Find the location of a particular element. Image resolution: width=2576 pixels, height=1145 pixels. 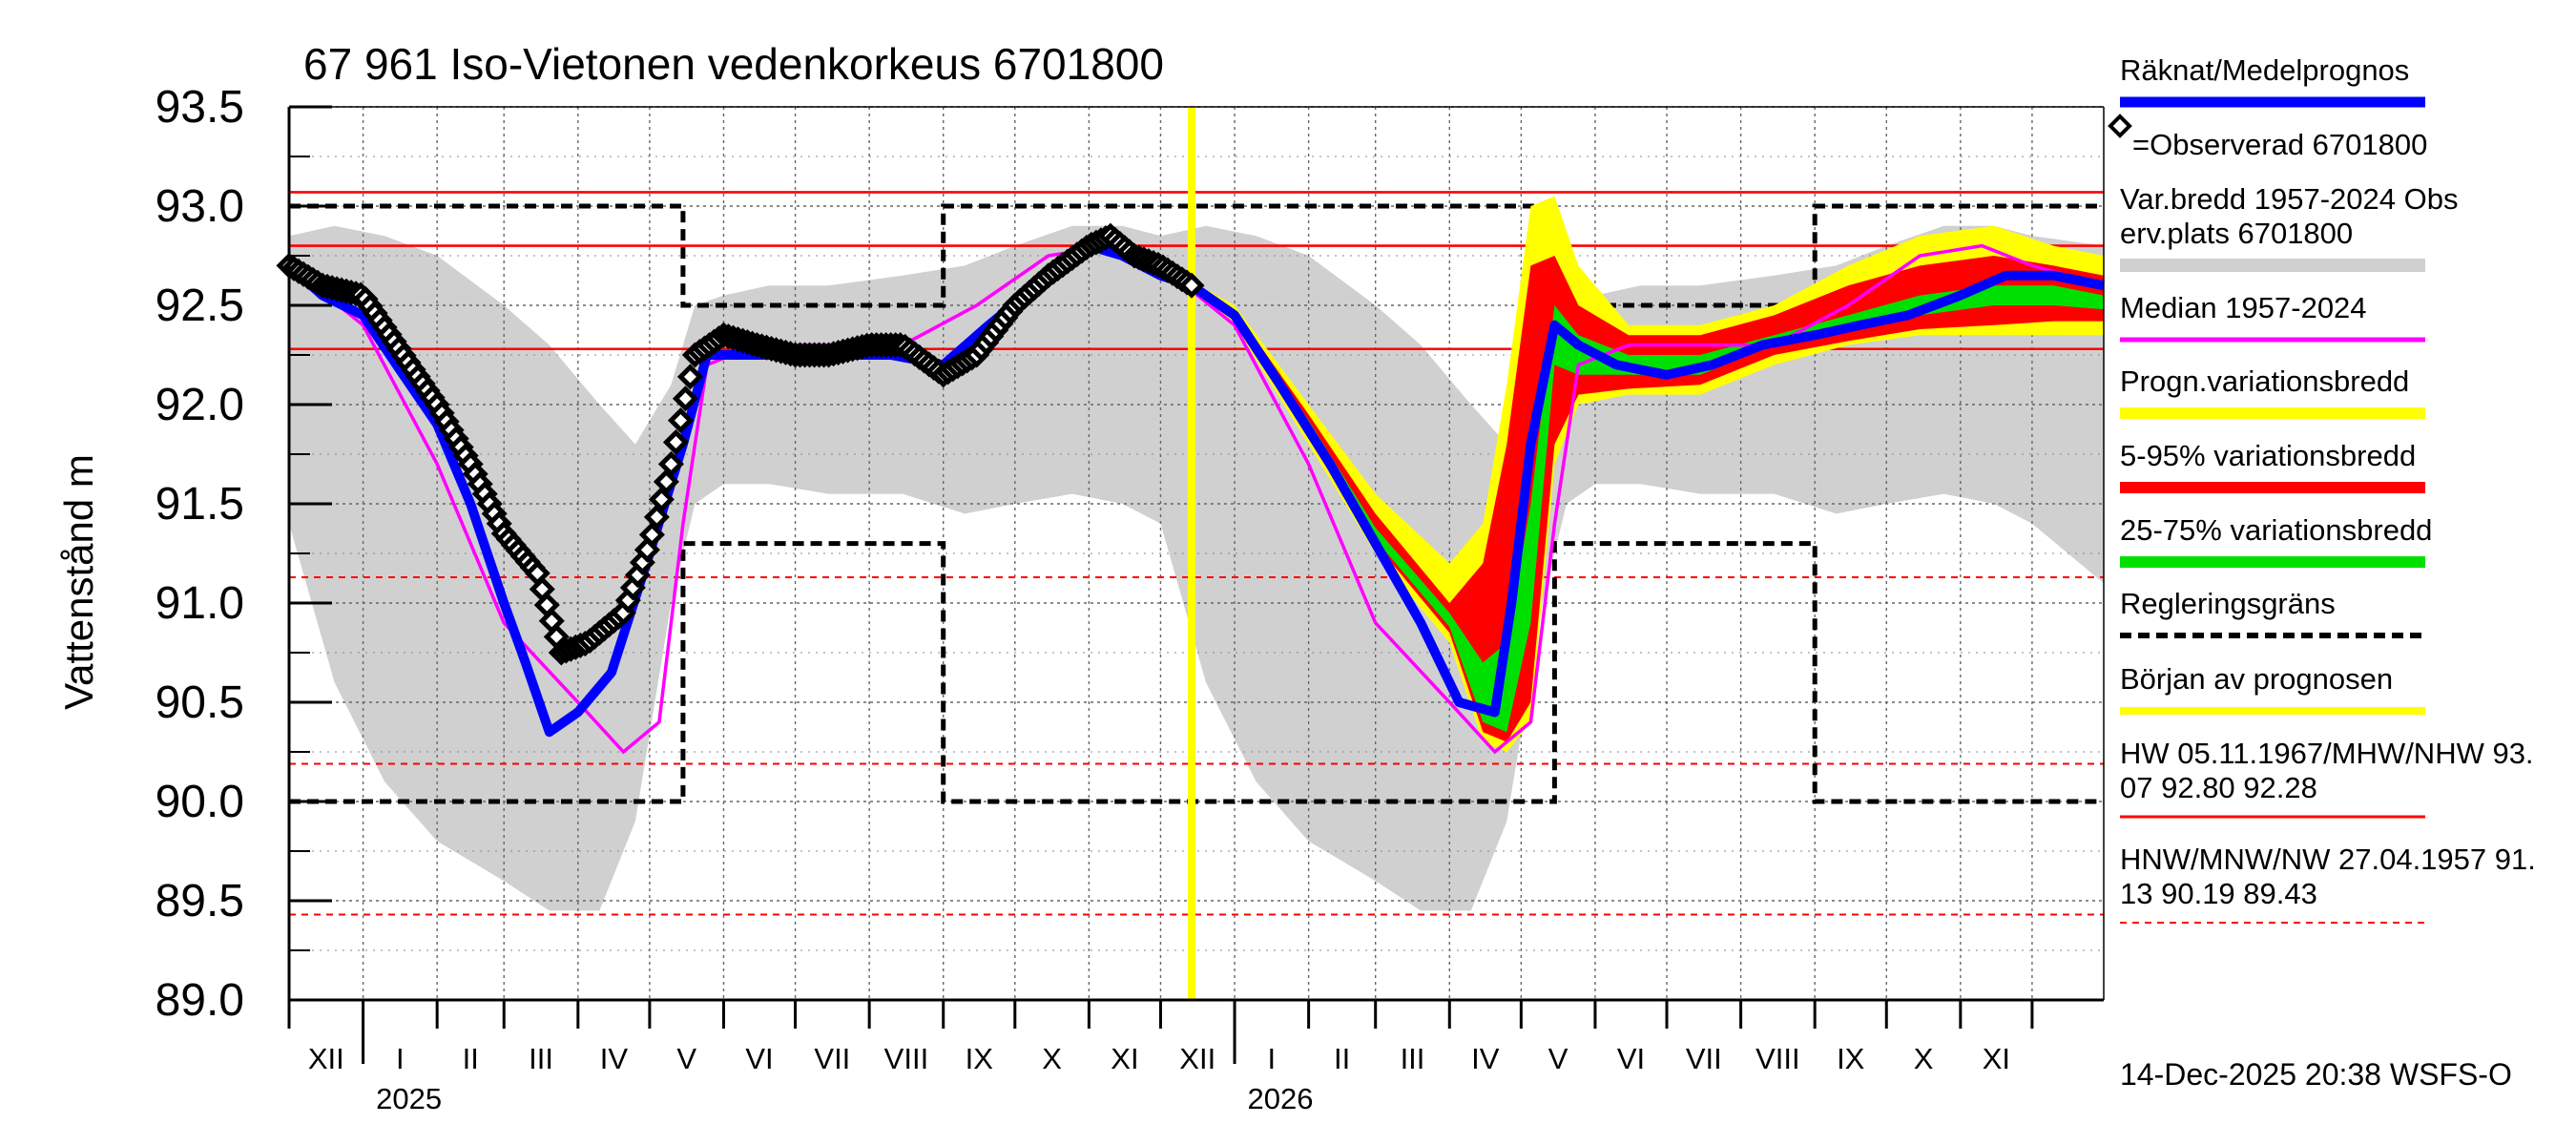

y-tick-label: 89.5 is located at coordinates (200, 901).